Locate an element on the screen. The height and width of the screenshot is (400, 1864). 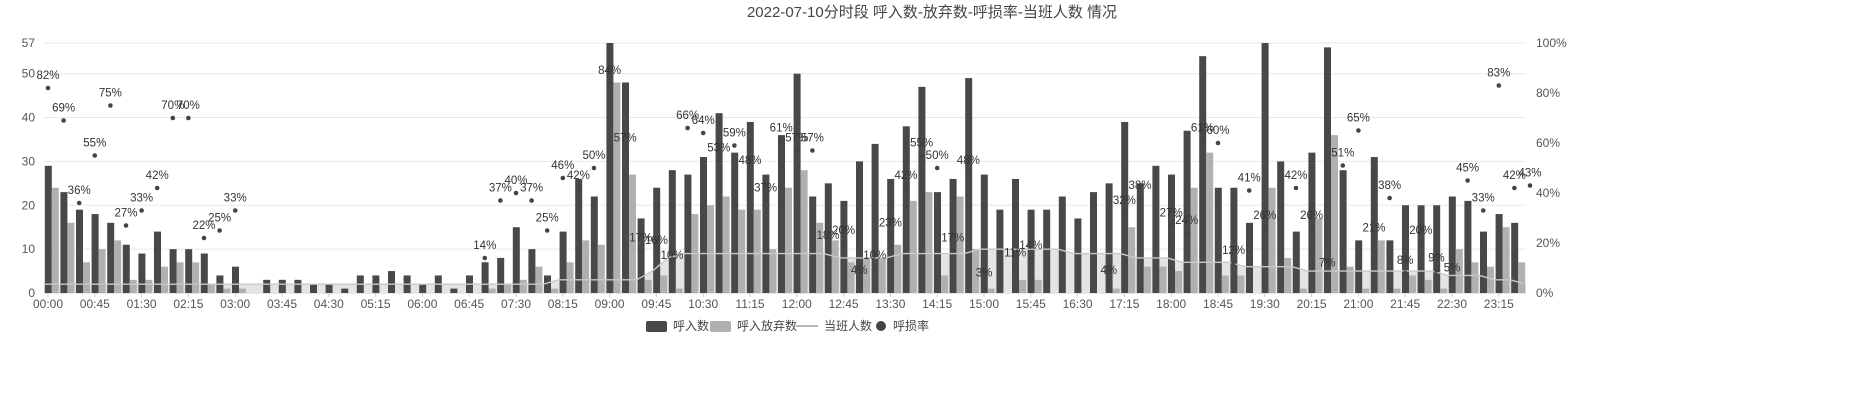
y-right-tick-label: 60% is located at coordinates (1548, 143).